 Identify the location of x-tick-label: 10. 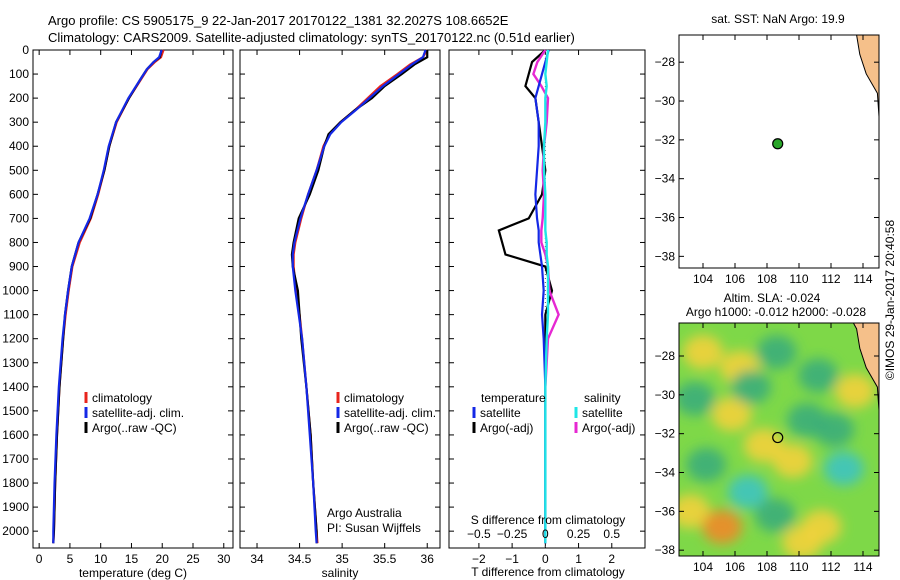
(101, 559).